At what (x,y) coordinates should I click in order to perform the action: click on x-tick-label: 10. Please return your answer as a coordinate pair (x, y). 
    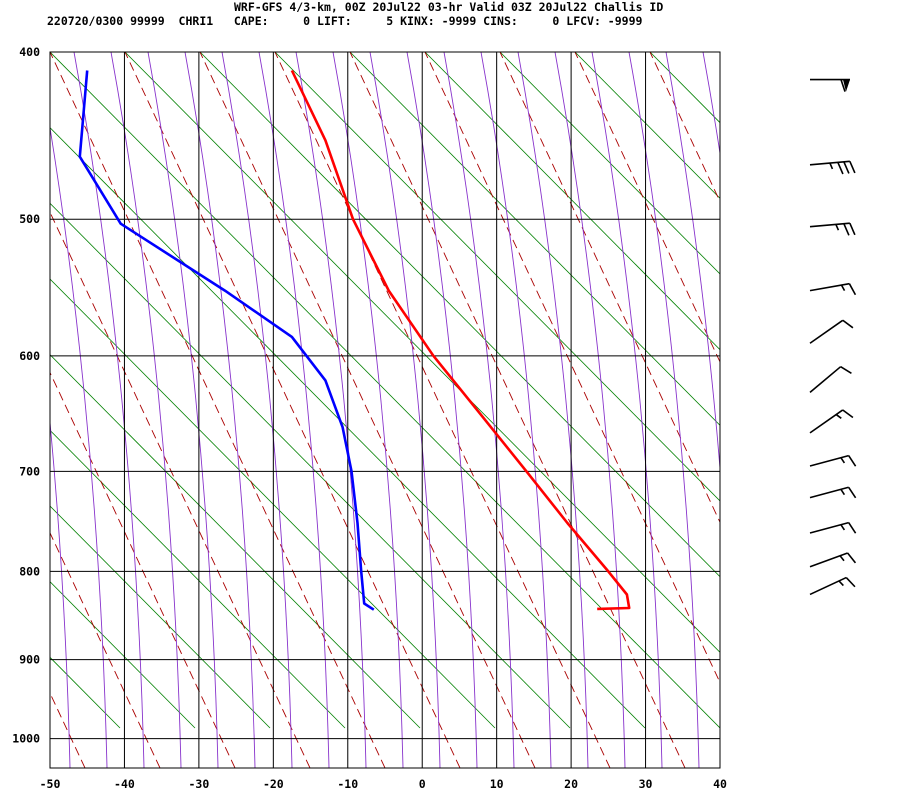
    Looking at the image, I should click on (497, 784).